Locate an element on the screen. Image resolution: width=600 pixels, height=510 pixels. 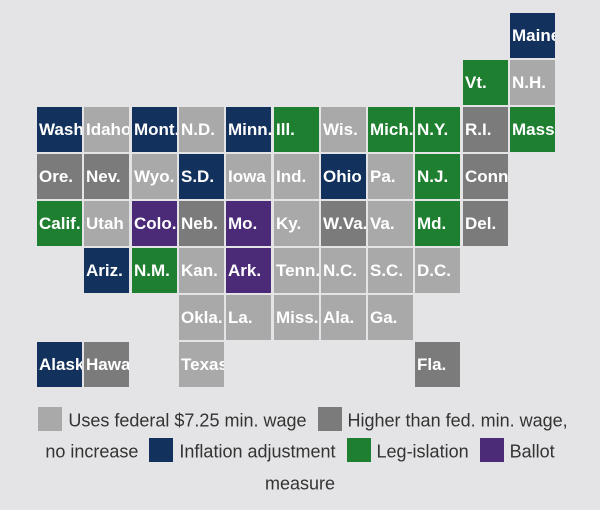
legend-label-legislation: Leg-islation is located at coordinates (422, 451).